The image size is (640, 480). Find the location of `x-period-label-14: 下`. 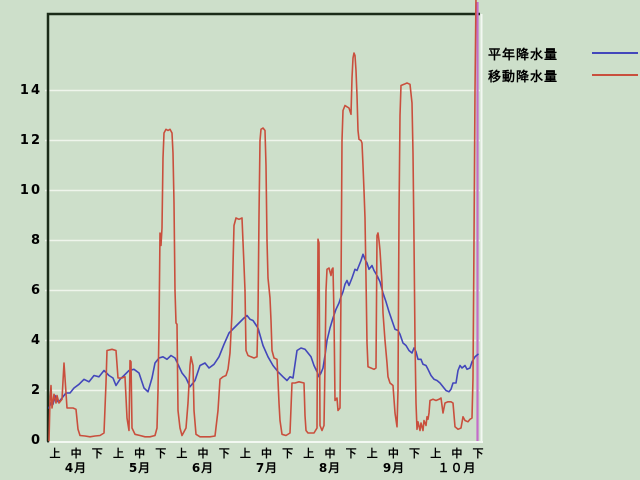

x-period-label-14: 下 is located at coordinates (351, 453).